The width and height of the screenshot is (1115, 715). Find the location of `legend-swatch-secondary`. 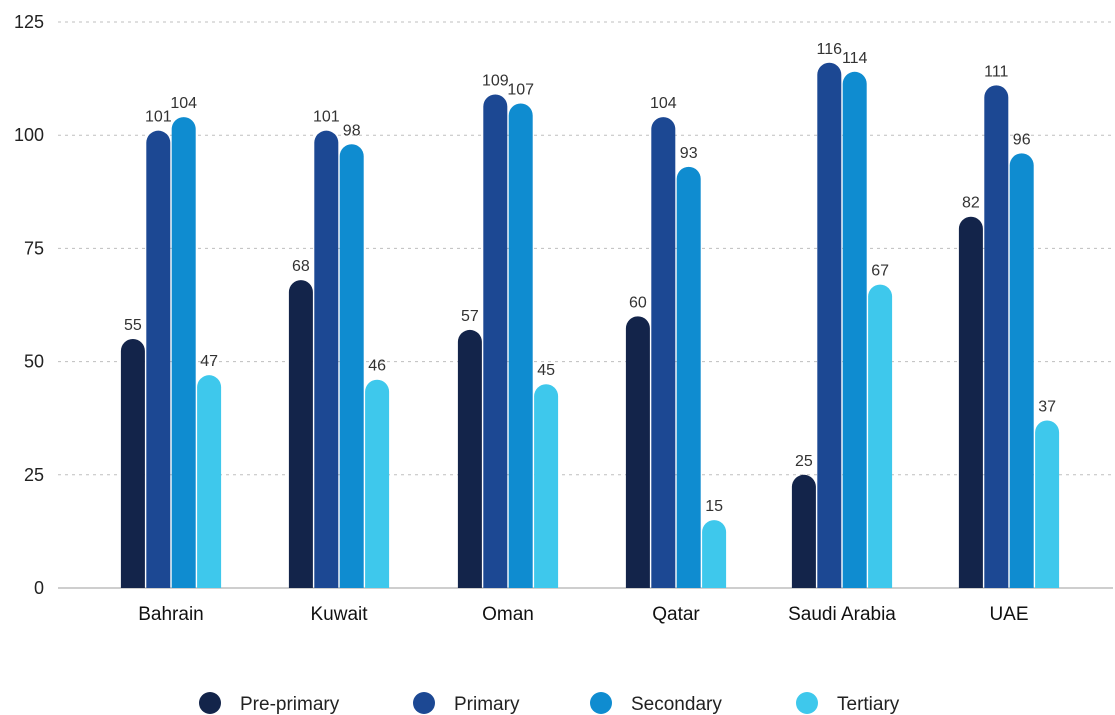

legend-swatch-secondary is located at coordinates (601, 703).